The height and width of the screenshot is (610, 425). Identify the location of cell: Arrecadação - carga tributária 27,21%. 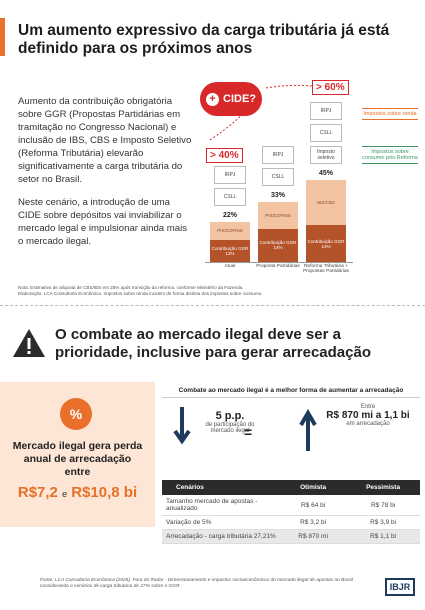
(221, 536).